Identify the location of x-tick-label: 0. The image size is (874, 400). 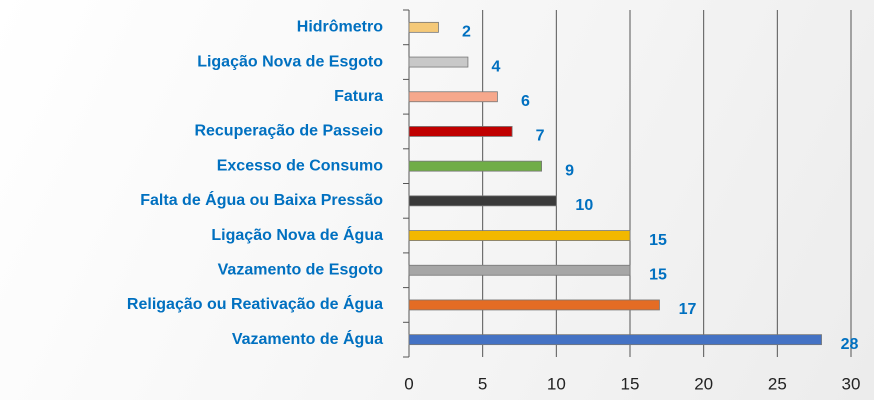
(408, 383).